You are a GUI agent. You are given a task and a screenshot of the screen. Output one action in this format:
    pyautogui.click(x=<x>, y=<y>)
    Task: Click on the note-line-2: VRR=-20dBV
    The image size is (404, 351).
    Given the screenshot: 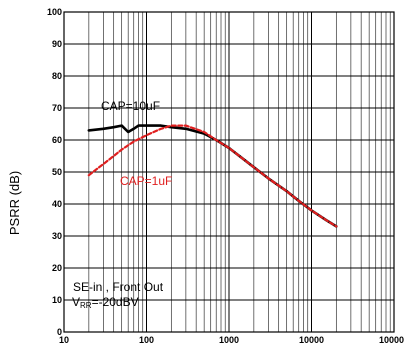 What is the action you would take?
    pyautogui.click(x=105, y=302)
    